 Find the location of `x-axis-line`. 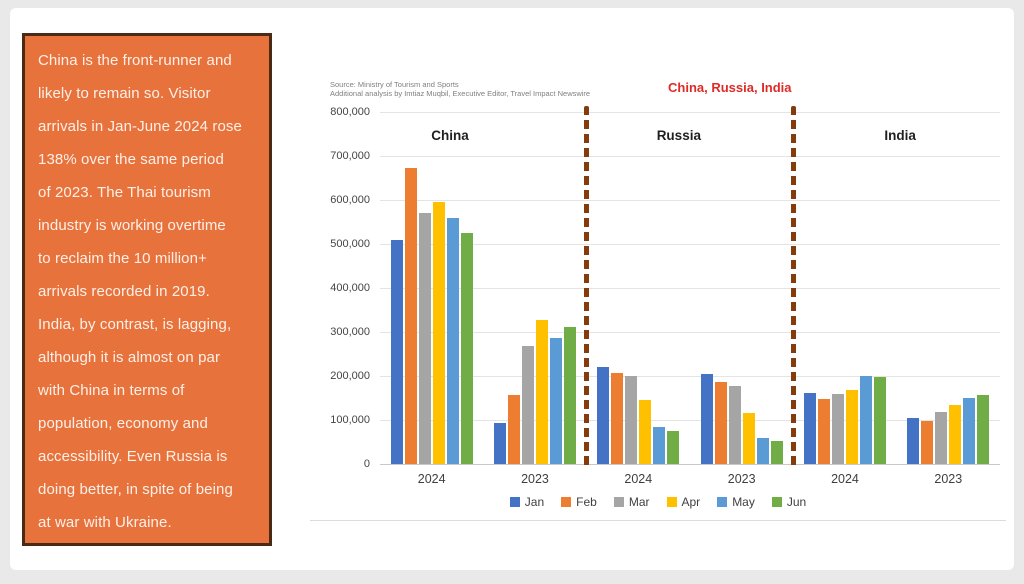

x-axis-line is located at coordinates (690, 464).